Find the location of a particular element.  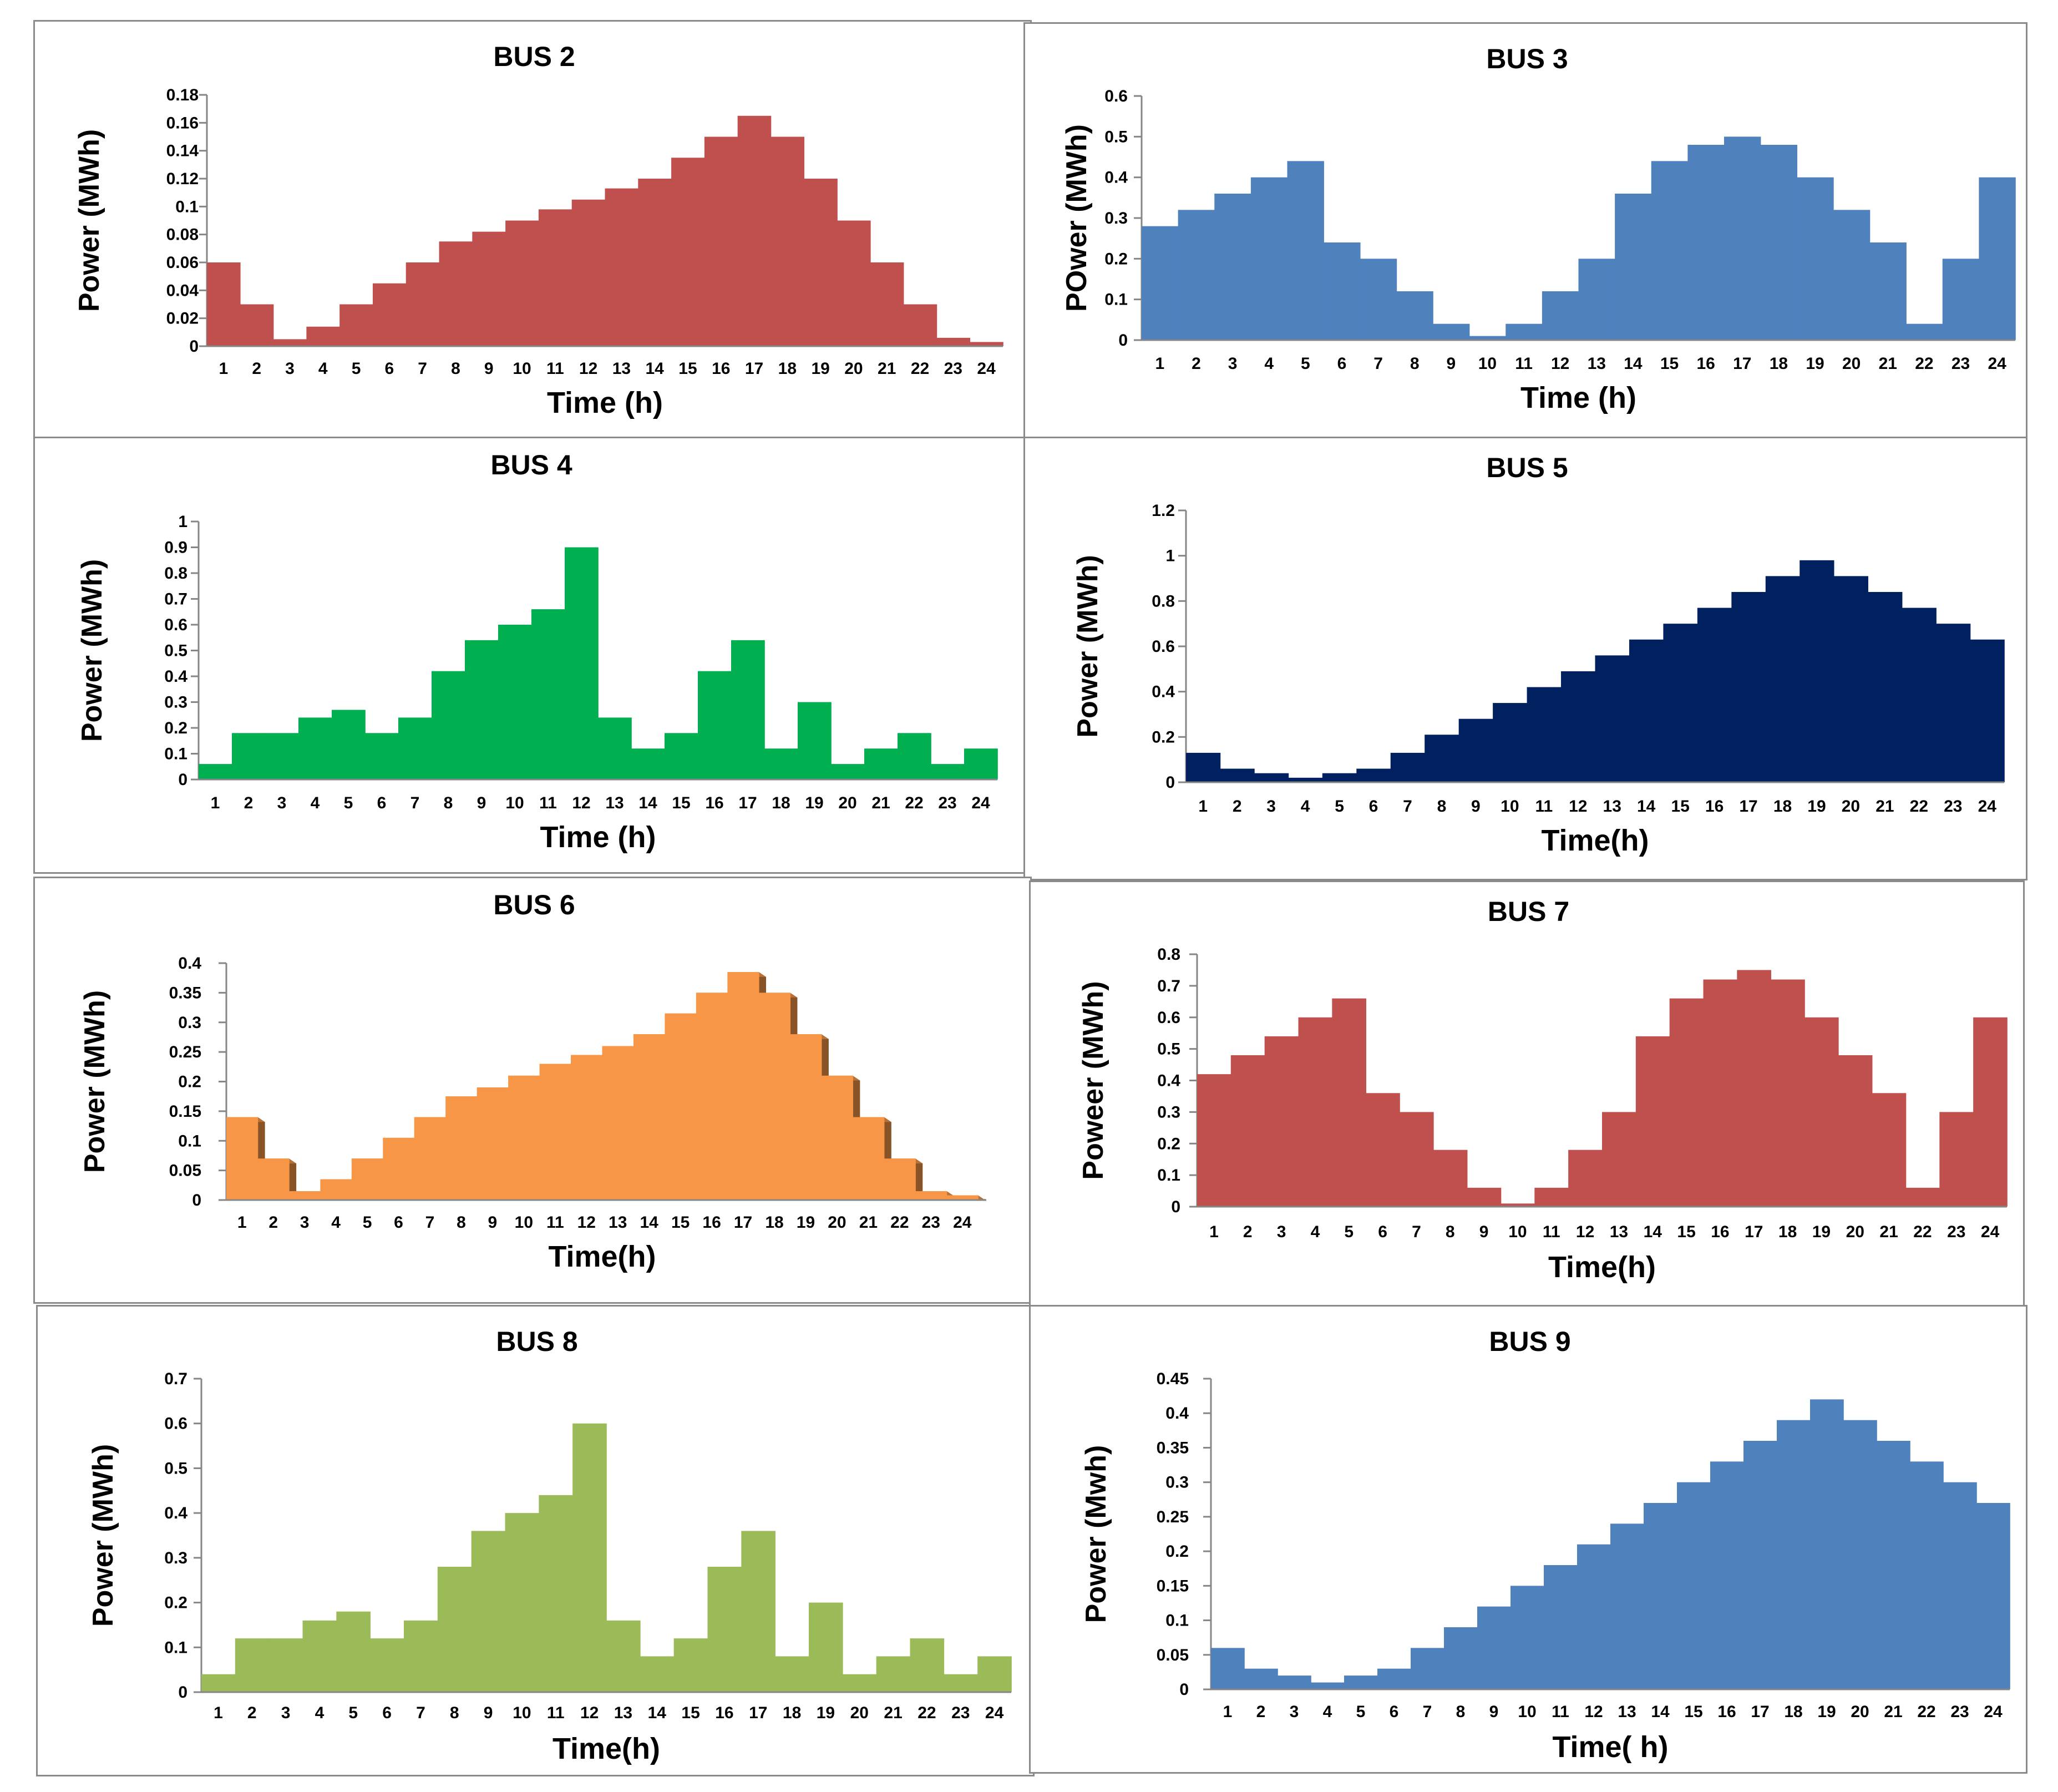

x-tick-label: 3 is located at coordinates (286, 1713).